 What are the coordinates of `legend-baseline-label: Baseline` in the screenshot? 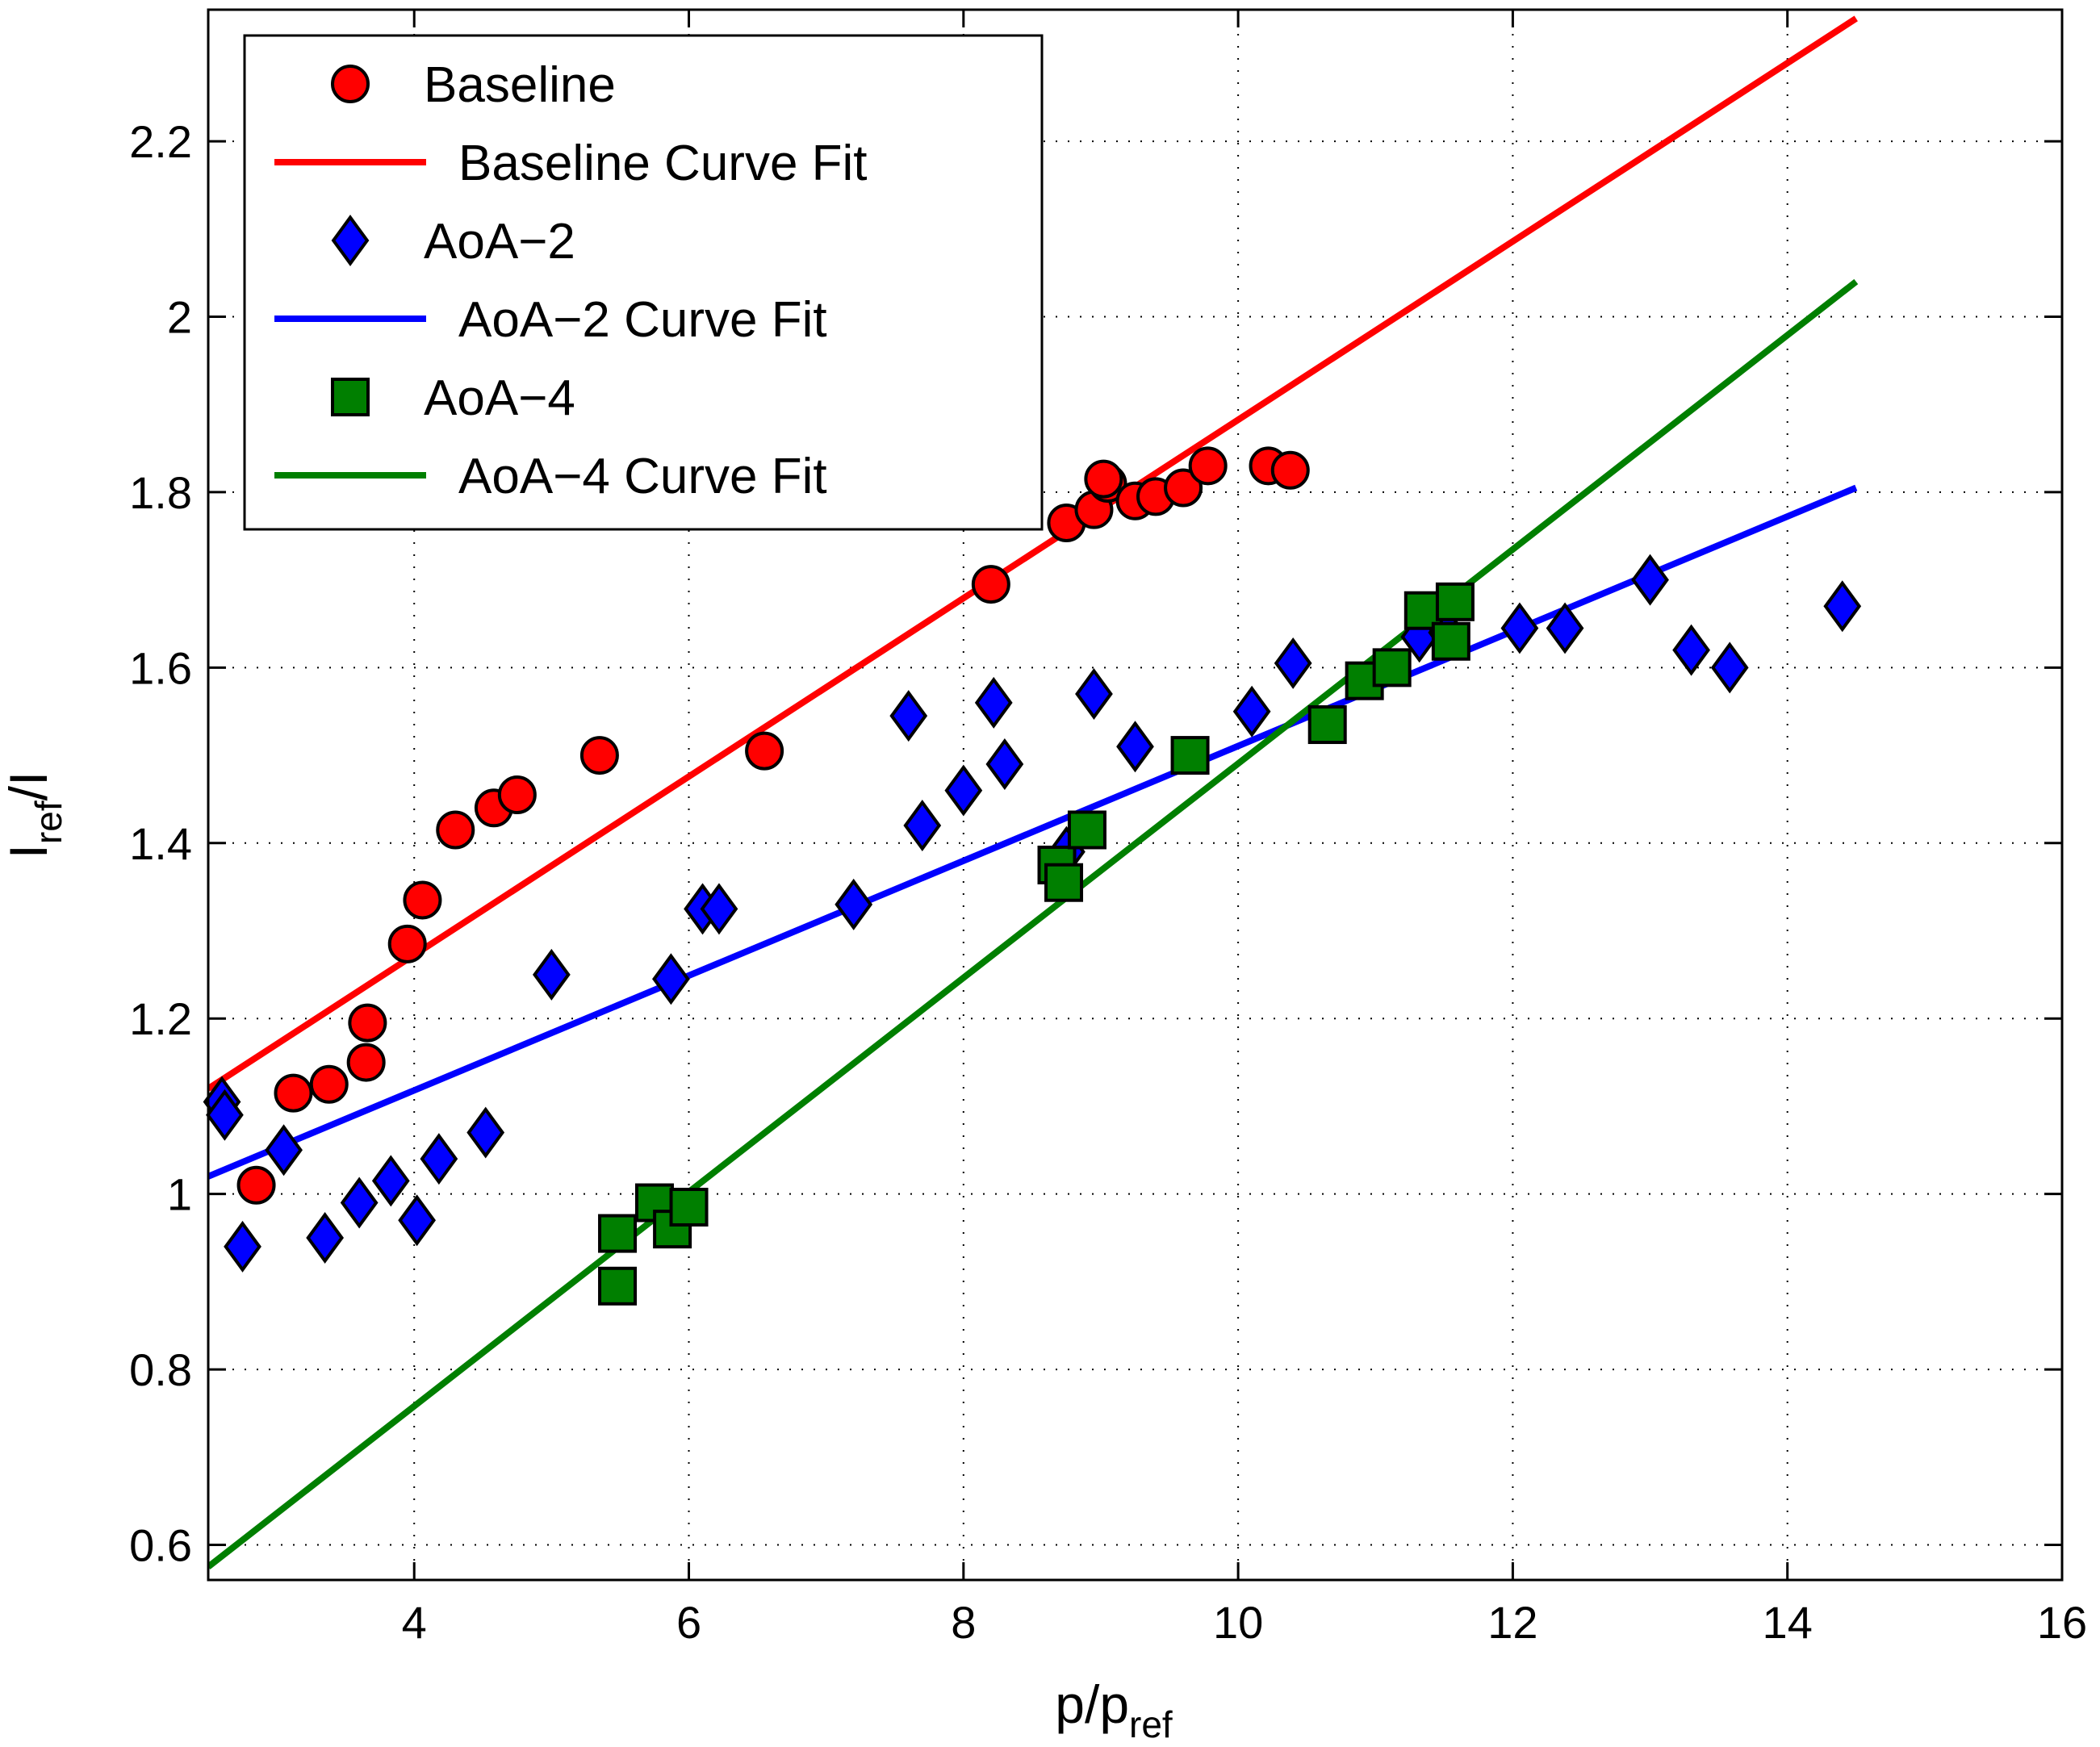 It's located at (520, 85).